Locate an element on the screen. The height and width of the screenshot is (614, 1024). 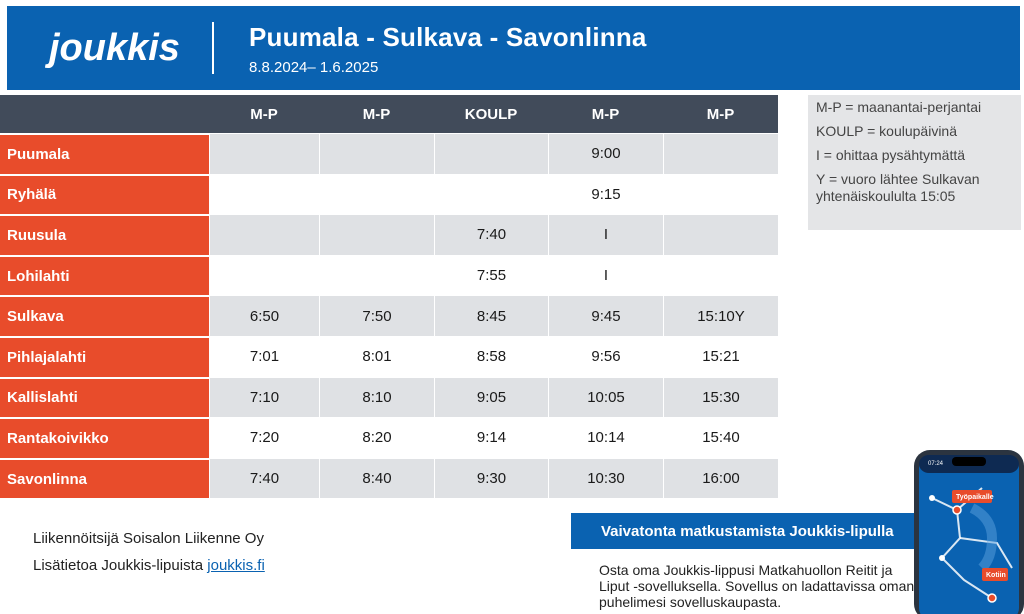
table-row: Savonlinna 7:40 8:40 9:30 10:30 16:00 is located at coordinates (389, 478).